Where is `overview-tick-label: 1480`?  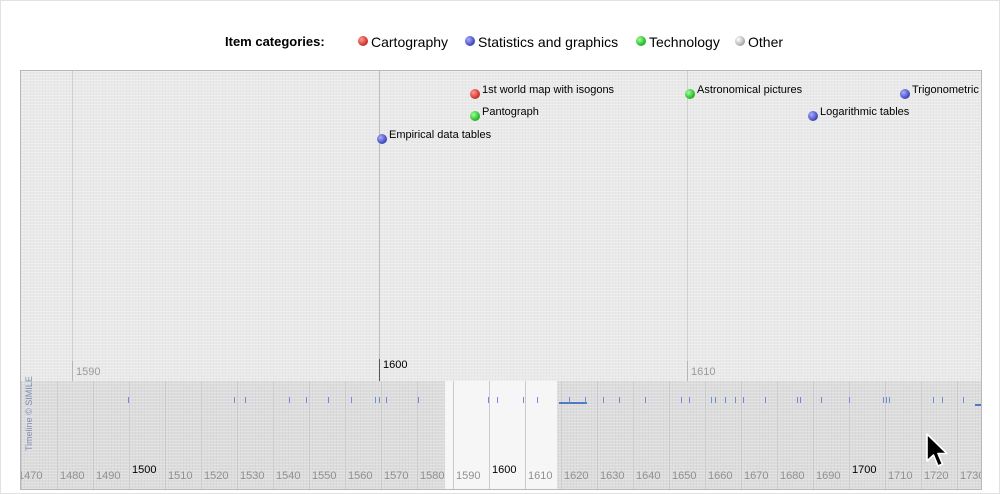 overview-tick-label: 1480 is located at coordinates (72, 476).